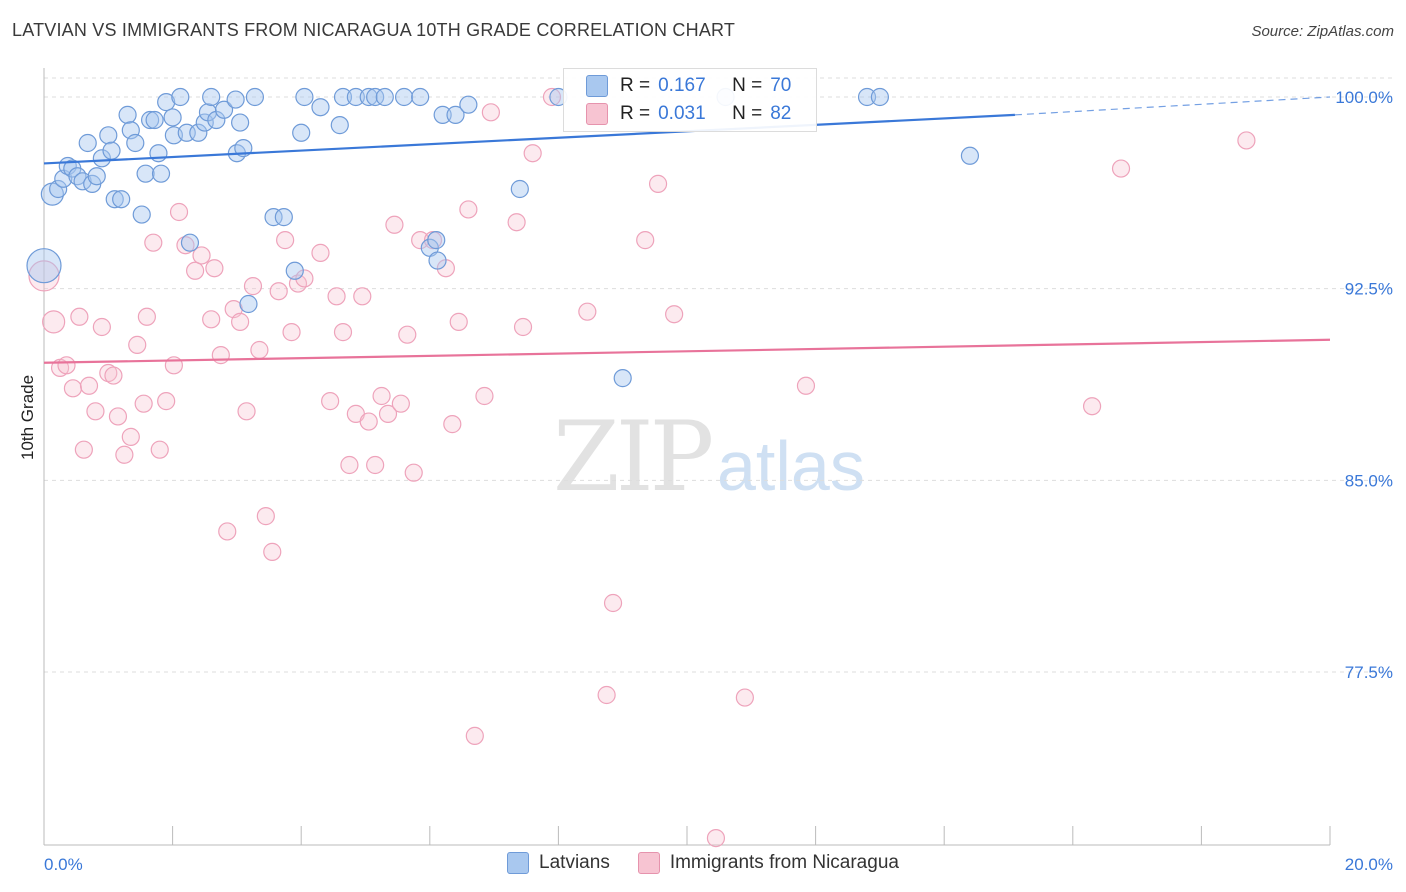  Describe the element at coordinates (682, 85) in the screenshot. I see `latvians-r-value: 0.167` at that location.